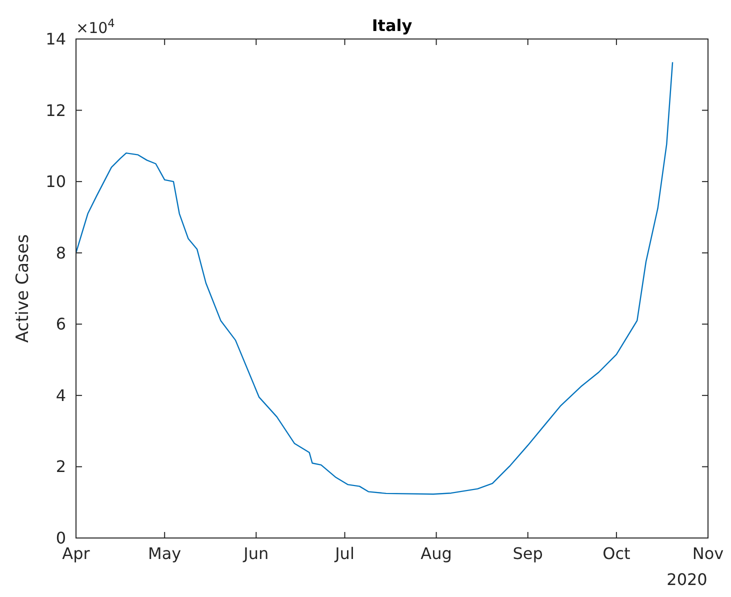  Describe the element at coordinates (61, 395) in the screenshot. I see `y-tick-label: 4` at that location.